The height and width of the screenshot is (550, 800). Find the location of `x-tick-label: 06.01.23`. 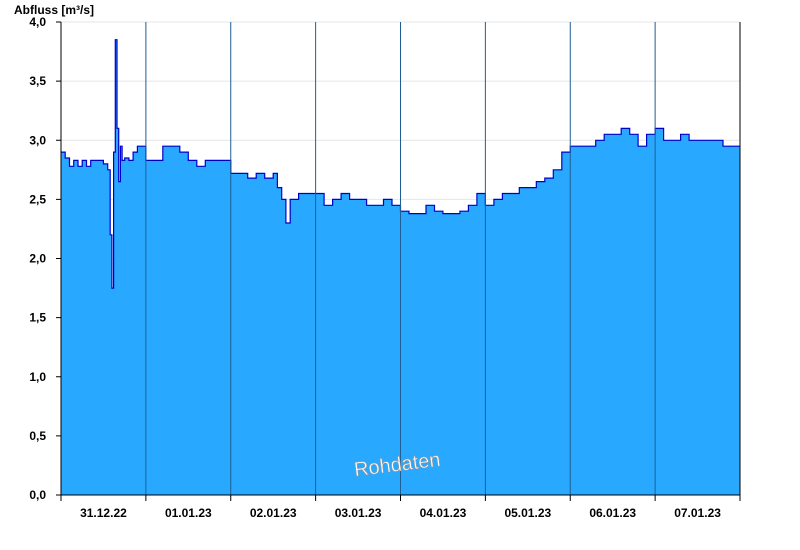

x-tick-label: 06.01.23 is located at coordinates (612, 513).